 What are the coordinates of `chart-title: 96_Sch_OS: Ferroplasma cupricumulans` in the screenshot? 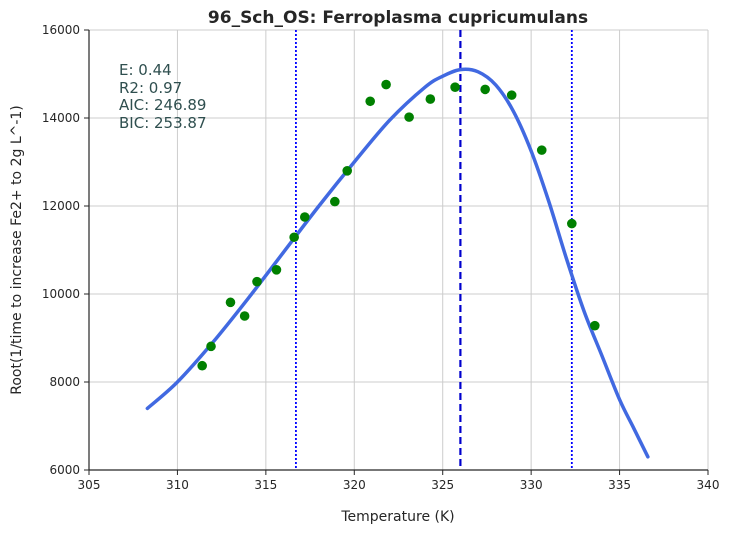 It's located at (398, 18).